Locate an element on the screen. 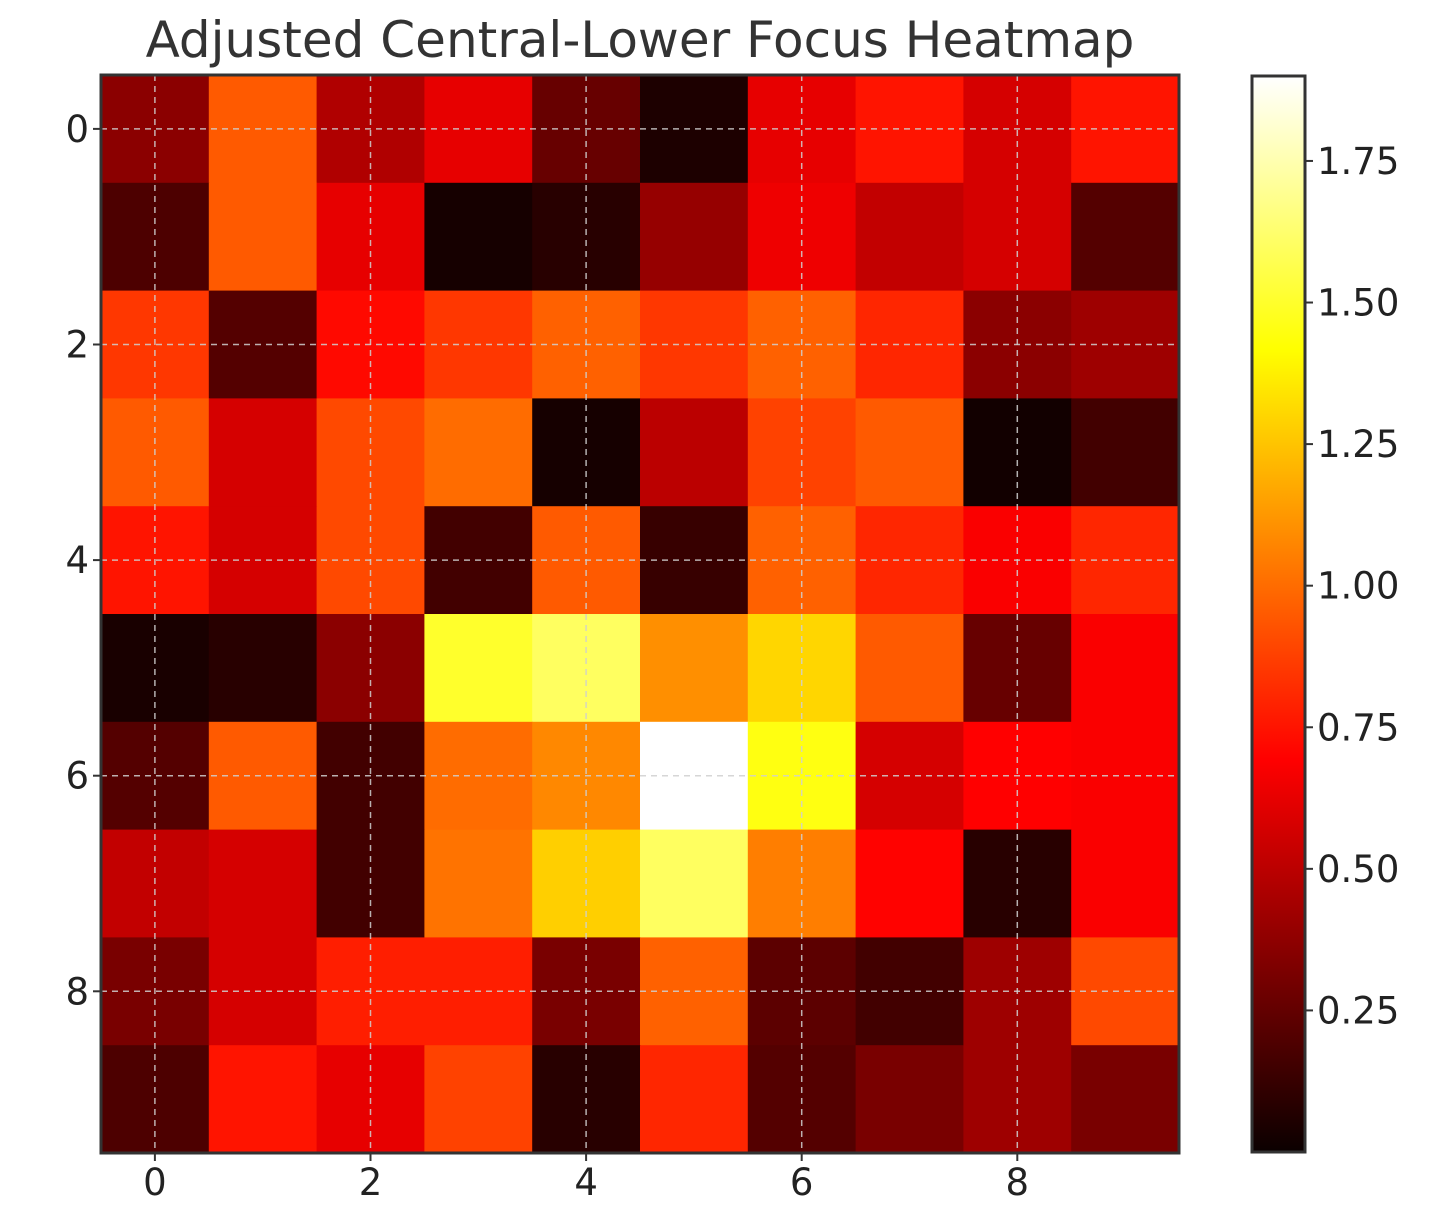  heatmap-cell-r9-c9 is located at coordinates (1125, 1099).